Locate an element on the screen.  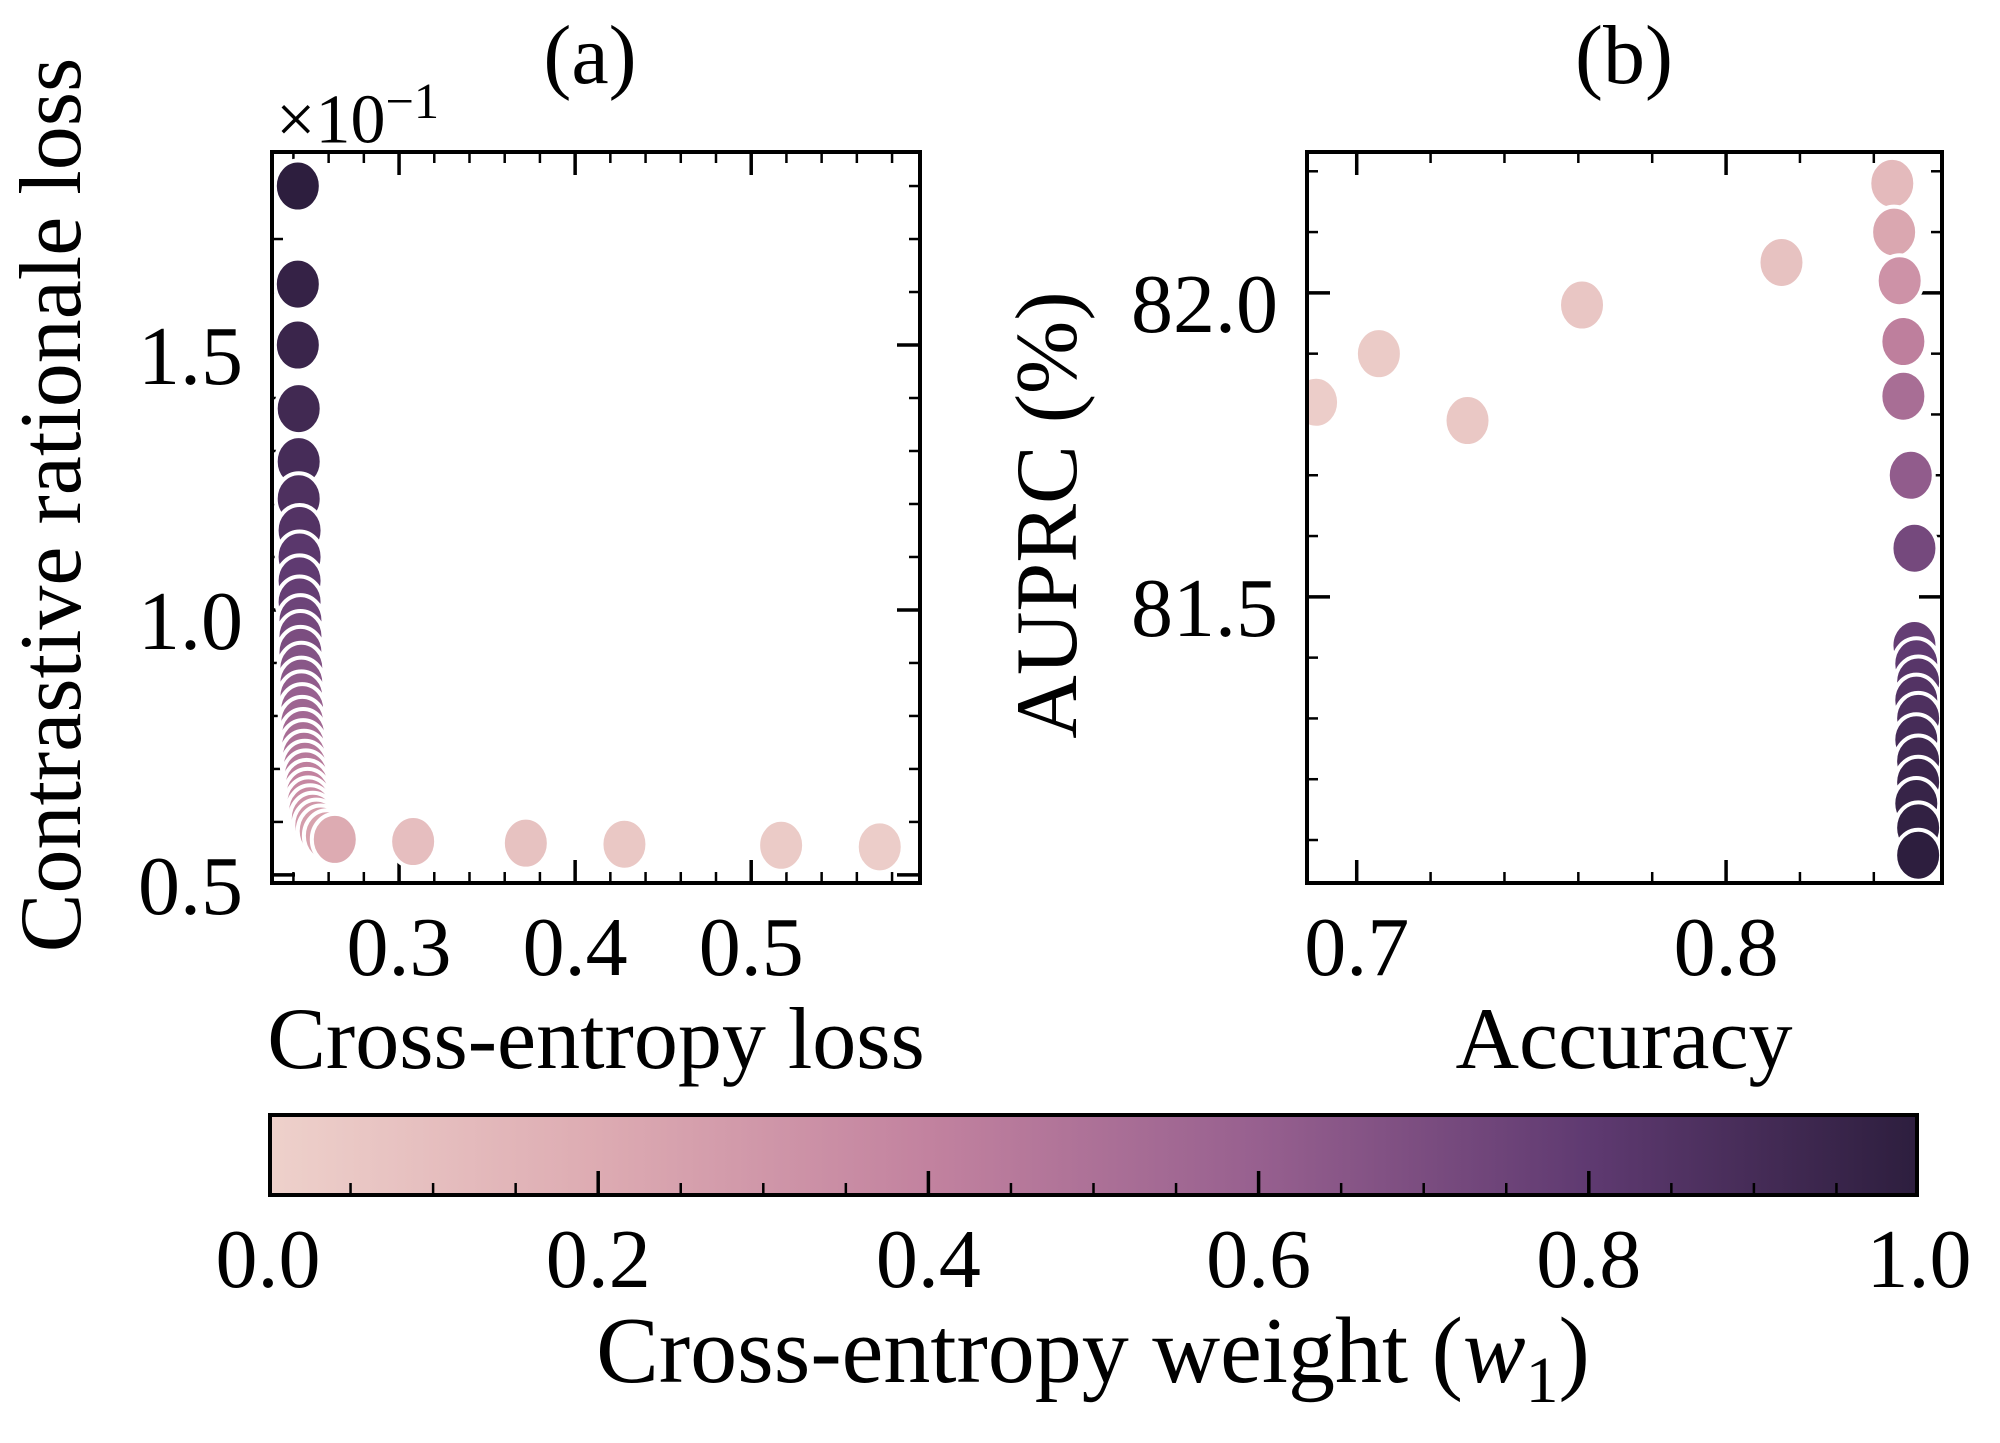
colorbar-gradient is located at coordinates (1093, 1155).